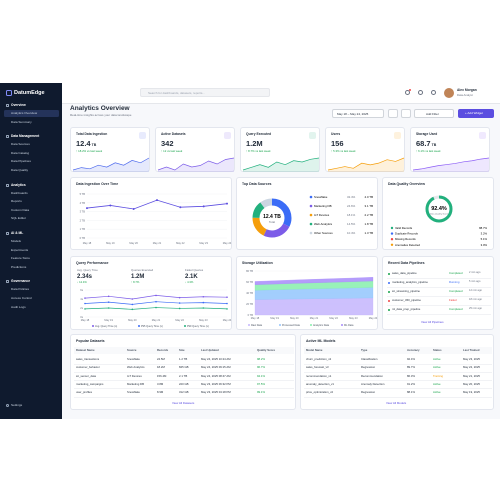  I want to click on x-tick-label: May 24, so click(373, 318).